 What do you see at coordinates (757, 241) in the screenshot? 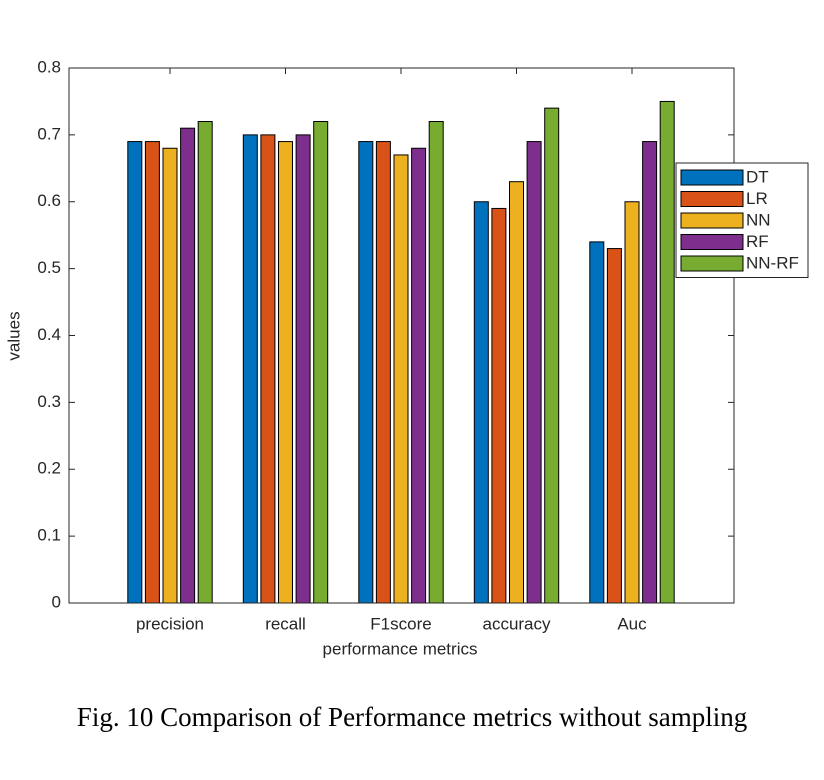
I see `legend-label: RF` at bounding box center [757, 241].